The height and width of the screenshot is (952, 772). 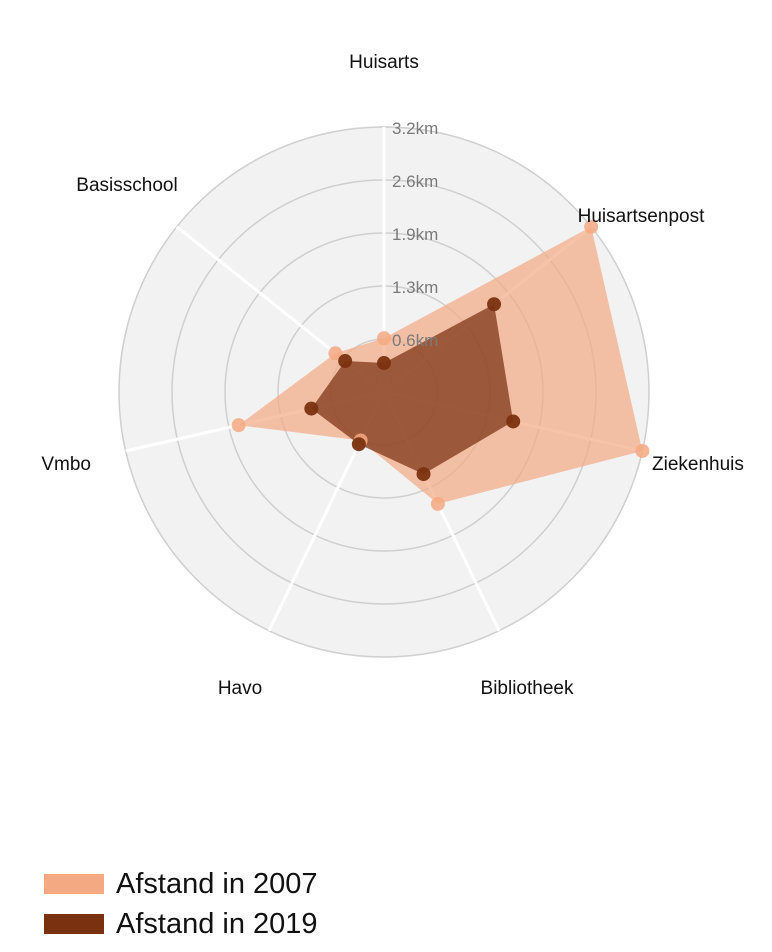 What do you see at coordinates (641, 216) in the screenshot?
I see `axis-label-huisartsenpost: Huisartsenpost` at bounding box center [641, 216].